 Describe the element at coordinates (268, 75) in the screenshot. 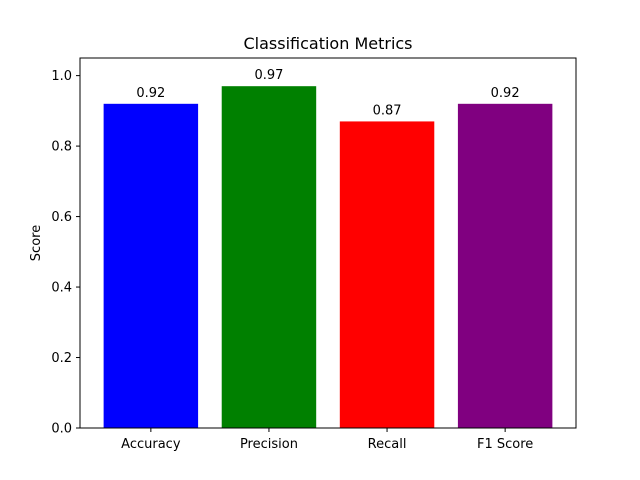

I see `value-label: 0.97` at that location.